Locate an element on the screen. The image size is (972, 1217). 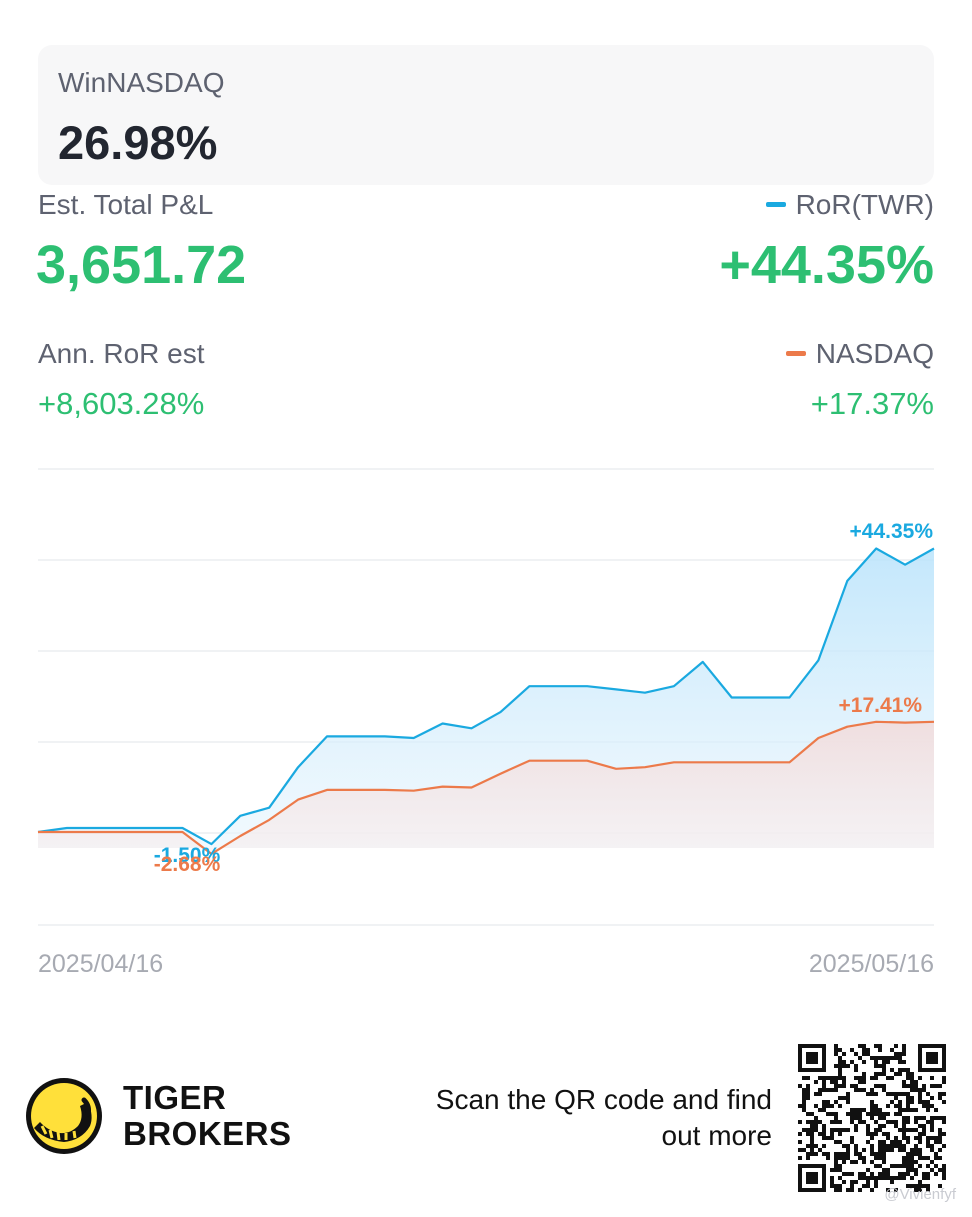
ann-ror-label: Ann. RoR est is located at coordinates (121, 353).